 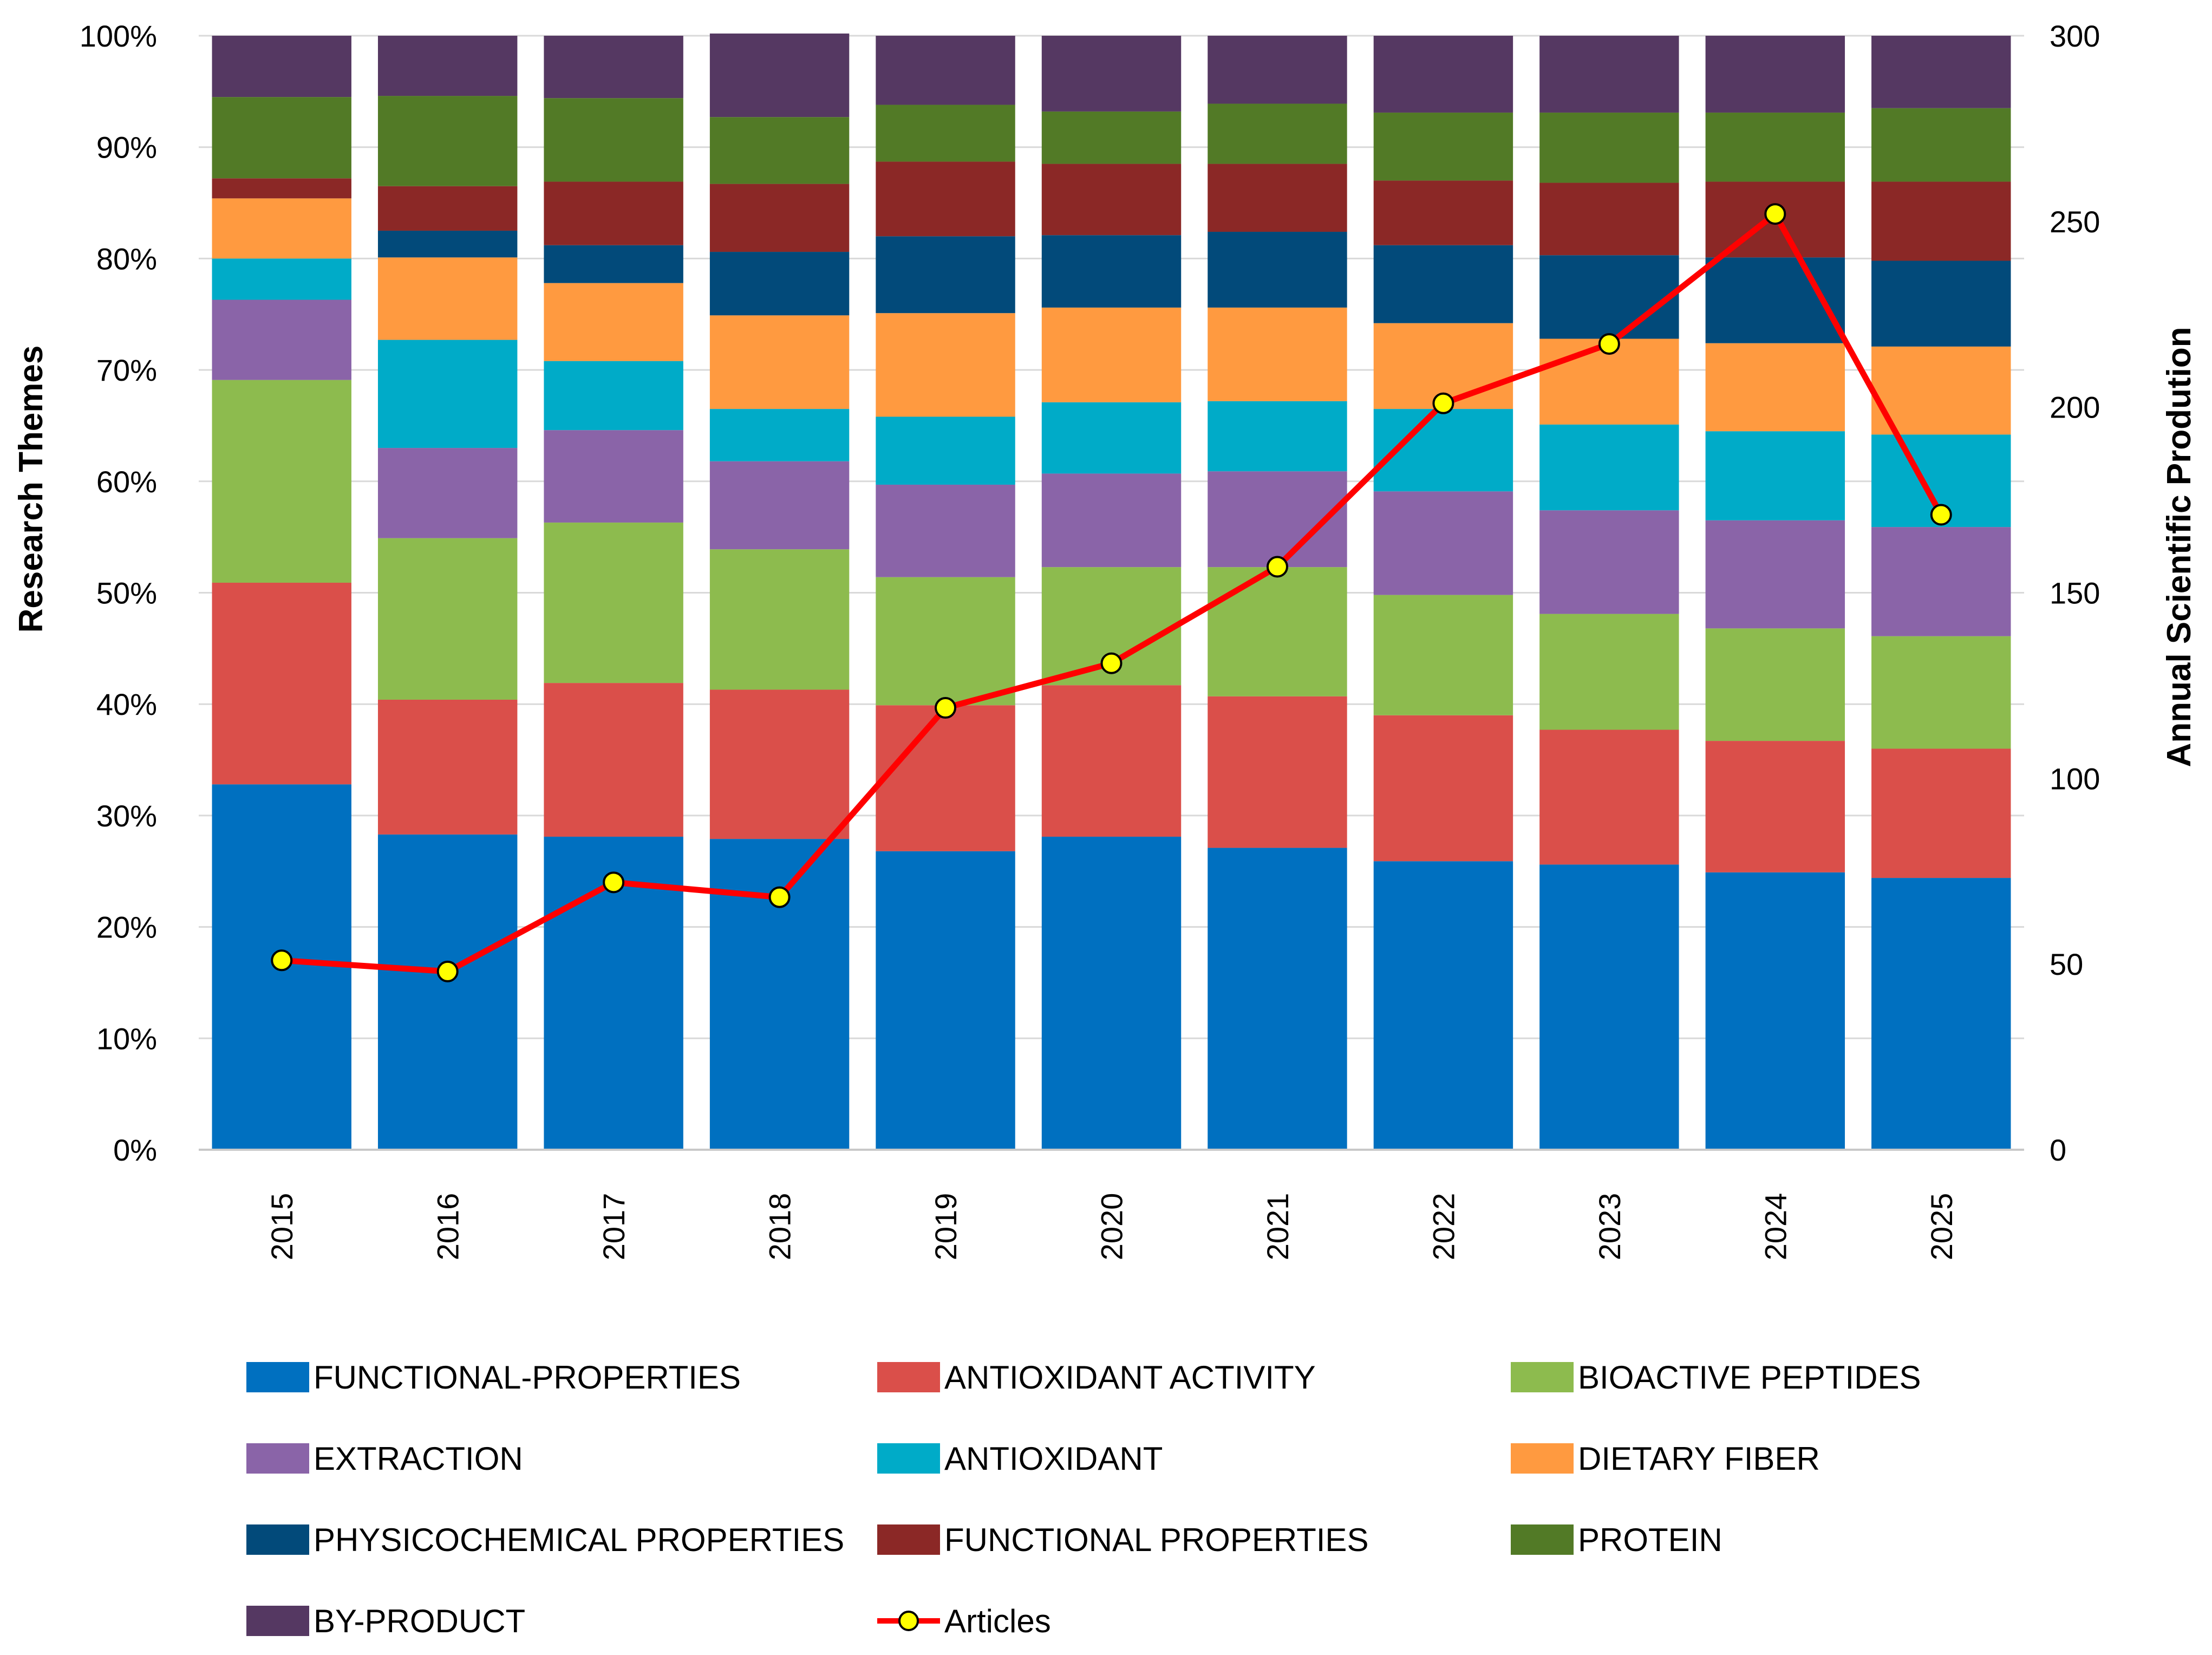 I want to click on y-tick-label: 80%, so click(x=127, y=259).